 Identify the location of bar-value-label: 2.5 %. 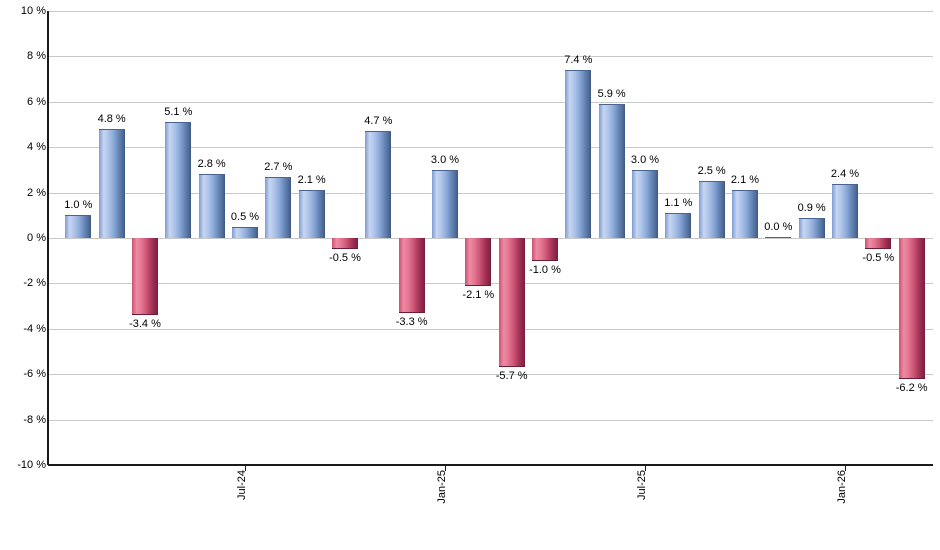
(711, 171).